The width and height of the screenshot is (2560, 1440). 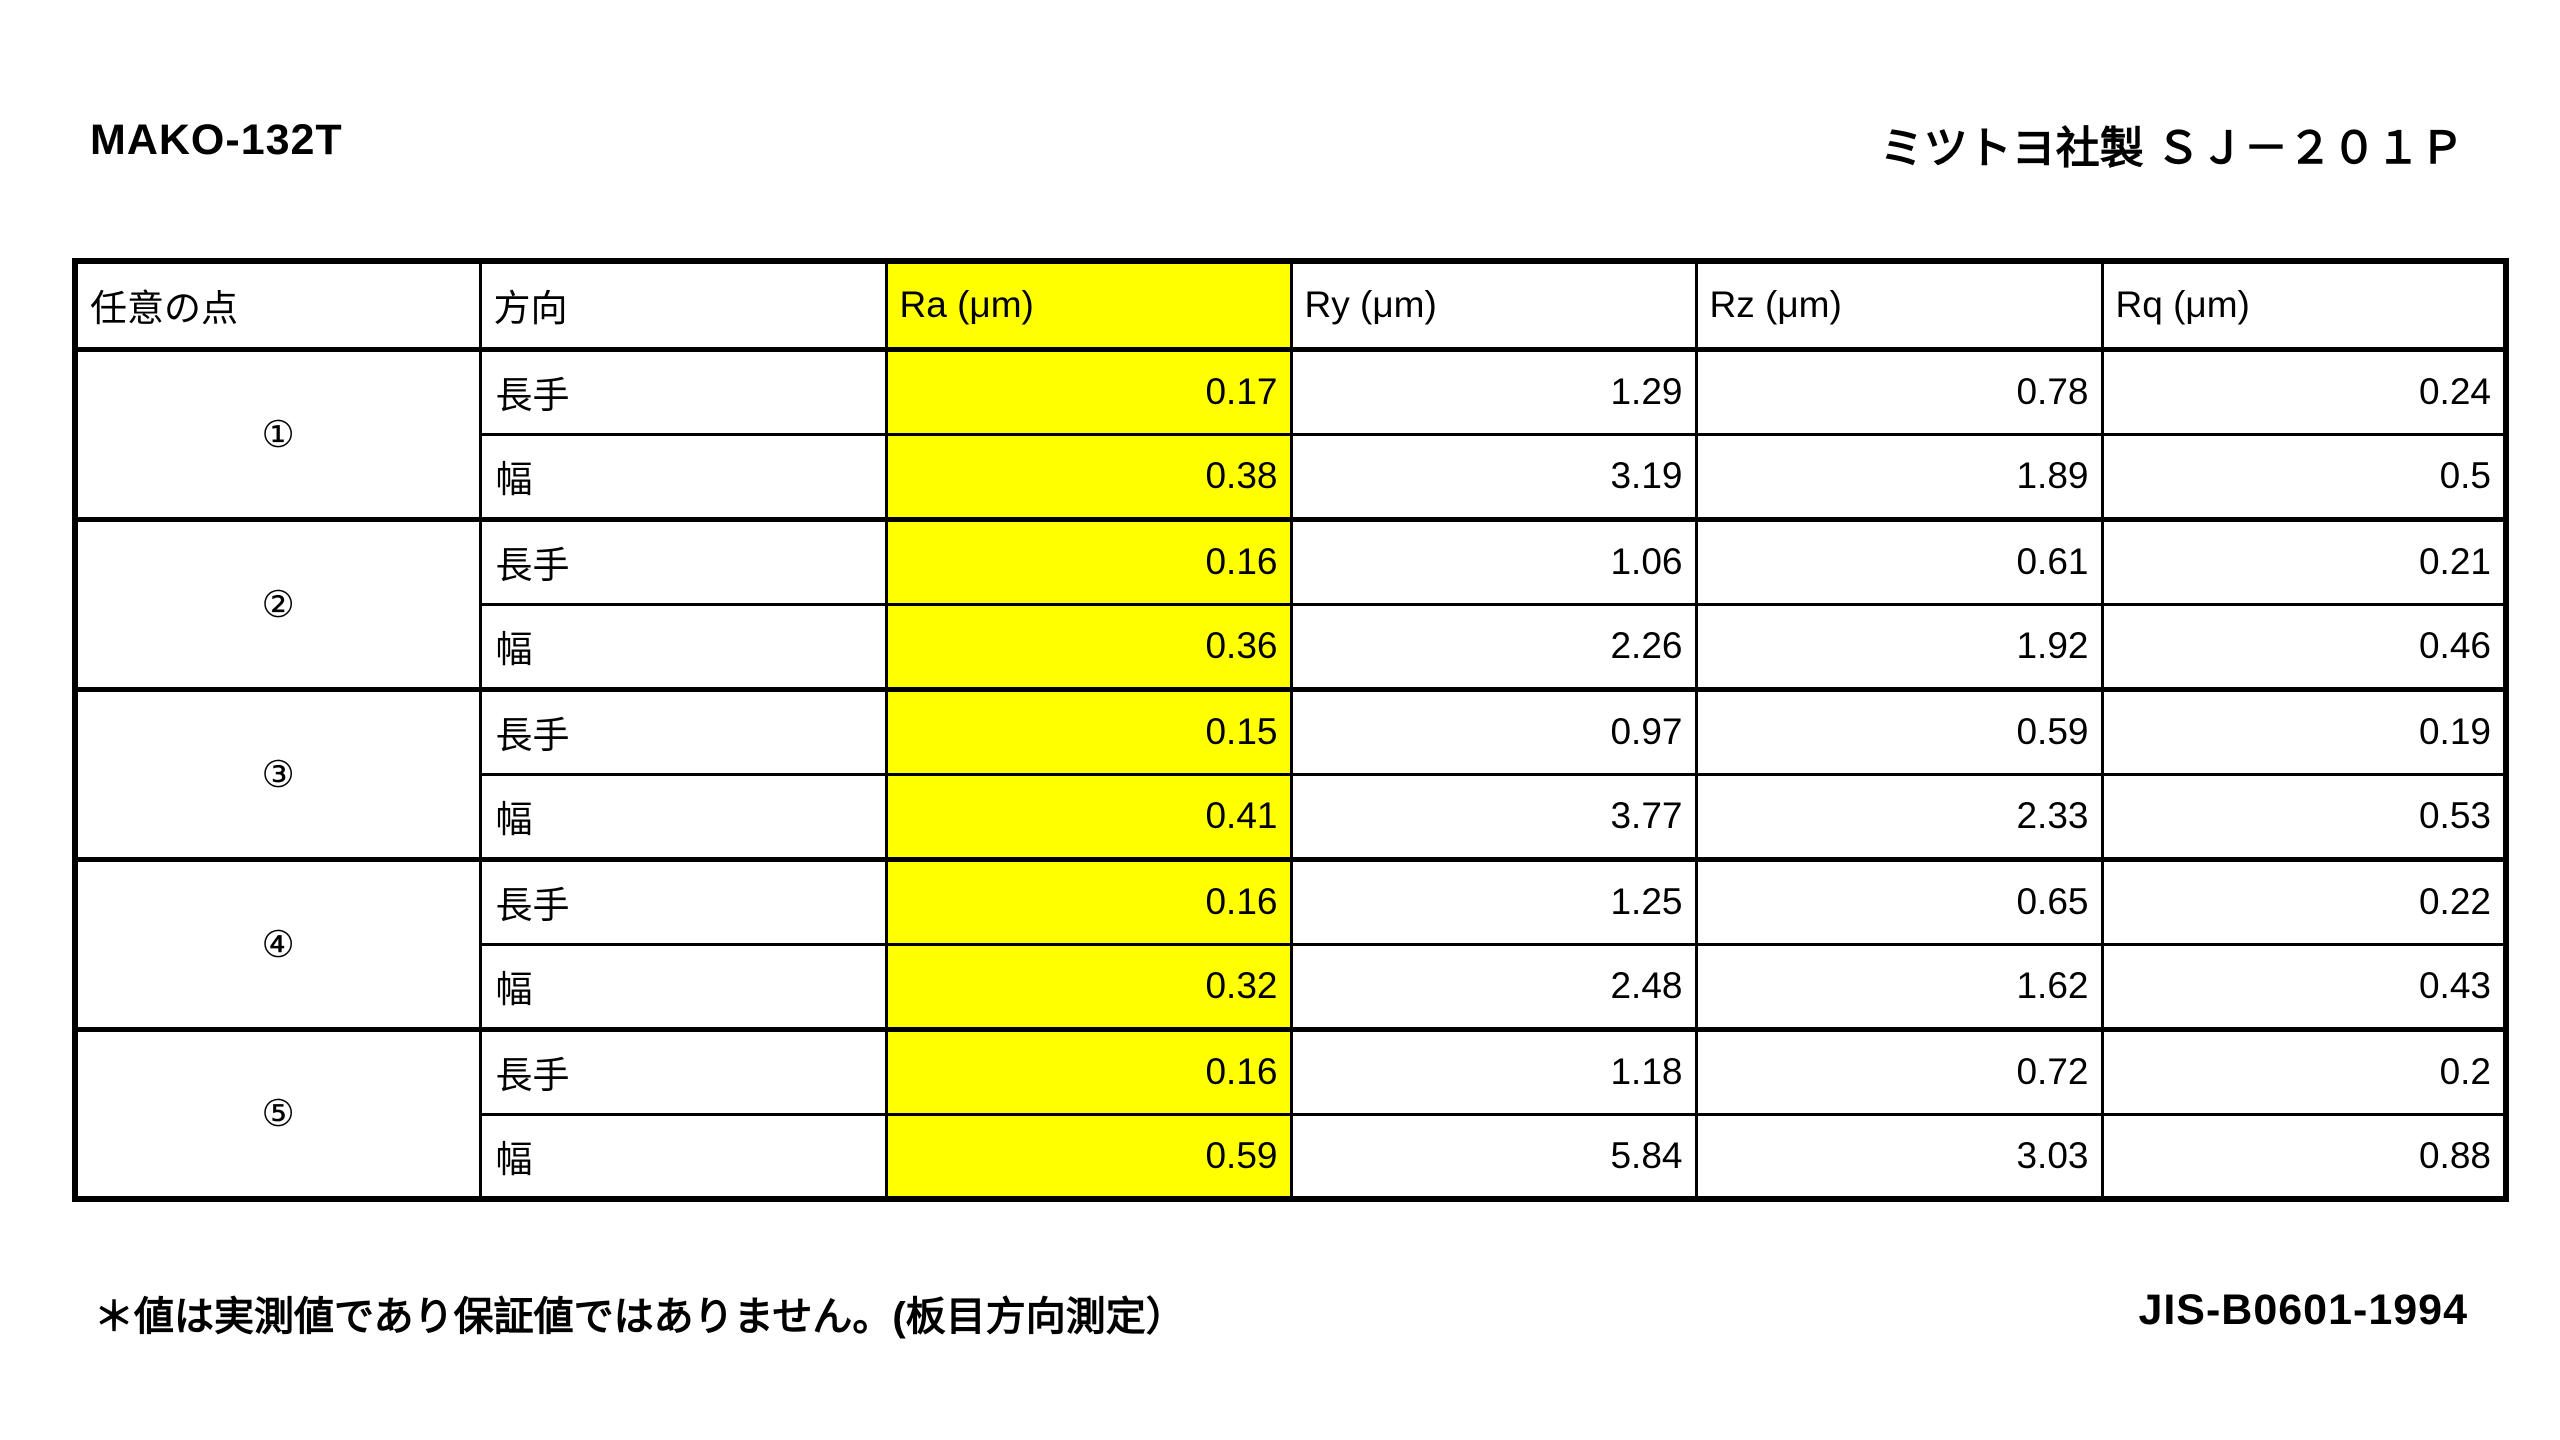 I want to click on ry-cell: 0.97, so click(x=1493, y=731).